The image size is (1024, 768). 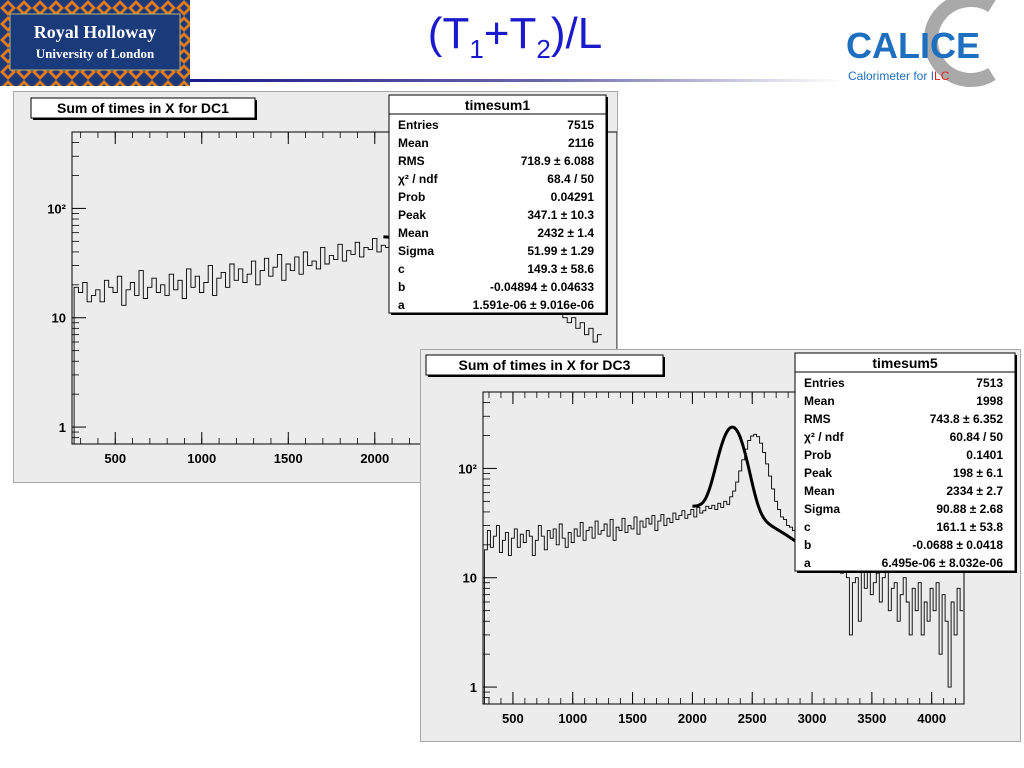 I want to click on calice-wordmark: CALICE, so click(x=913, y=45).